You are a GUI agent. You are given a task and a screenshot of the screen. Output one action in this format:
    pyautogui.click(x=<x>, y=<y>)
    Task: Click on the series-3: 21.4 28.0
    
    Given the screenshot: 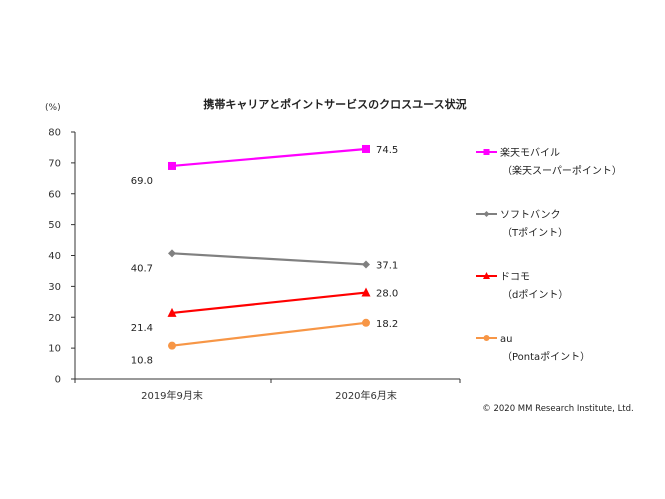 What is the action you would take?
    pyautogui.click(x=264, y=310)
    